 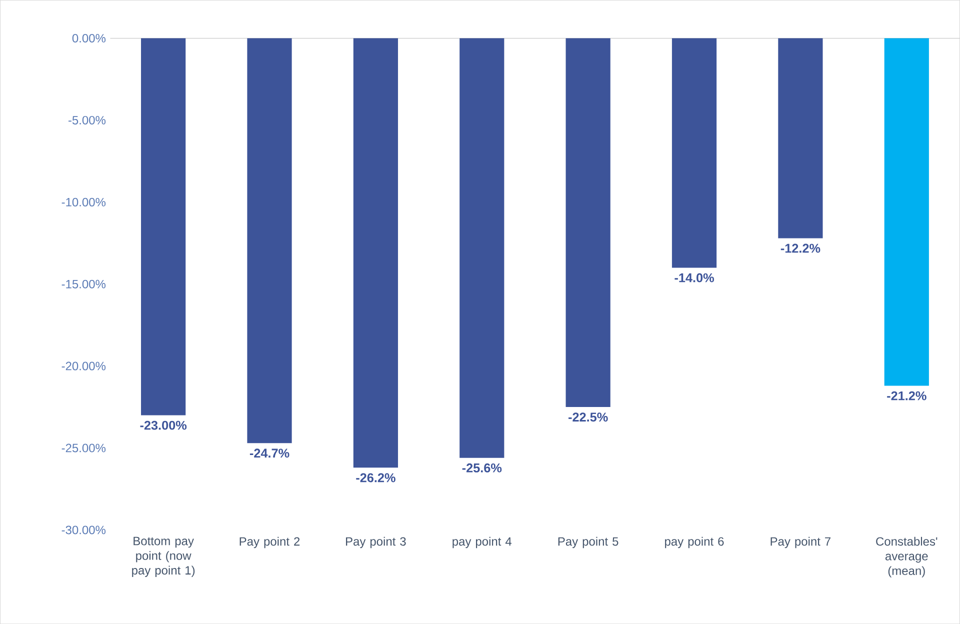 What do you see at coordinates (588, 542) in the screenshot?
I see `x-tick-label: Pay point 5` at bounding box center [588, 542].